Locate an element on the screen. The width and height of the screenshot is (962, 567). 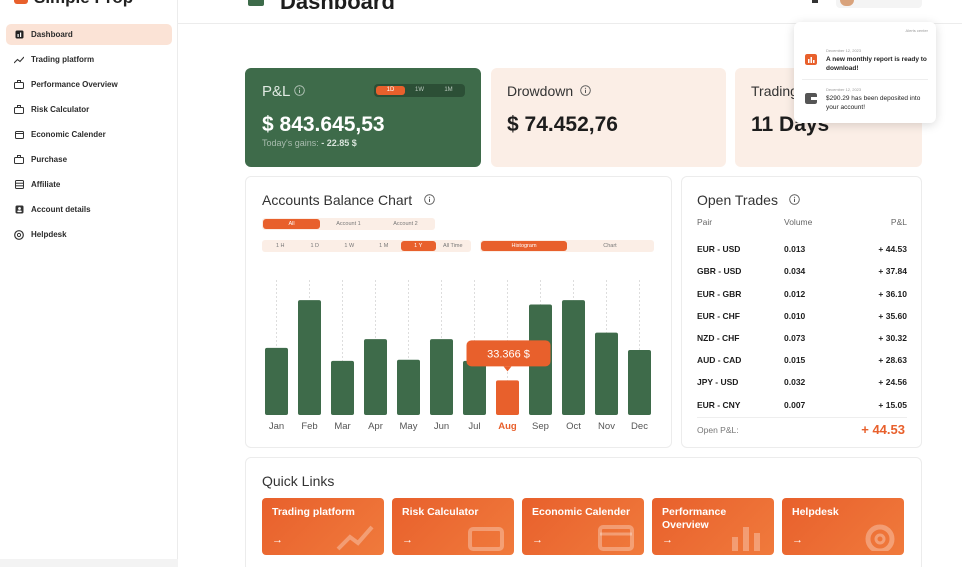
bar-feb is located at coordinates (309, 357).